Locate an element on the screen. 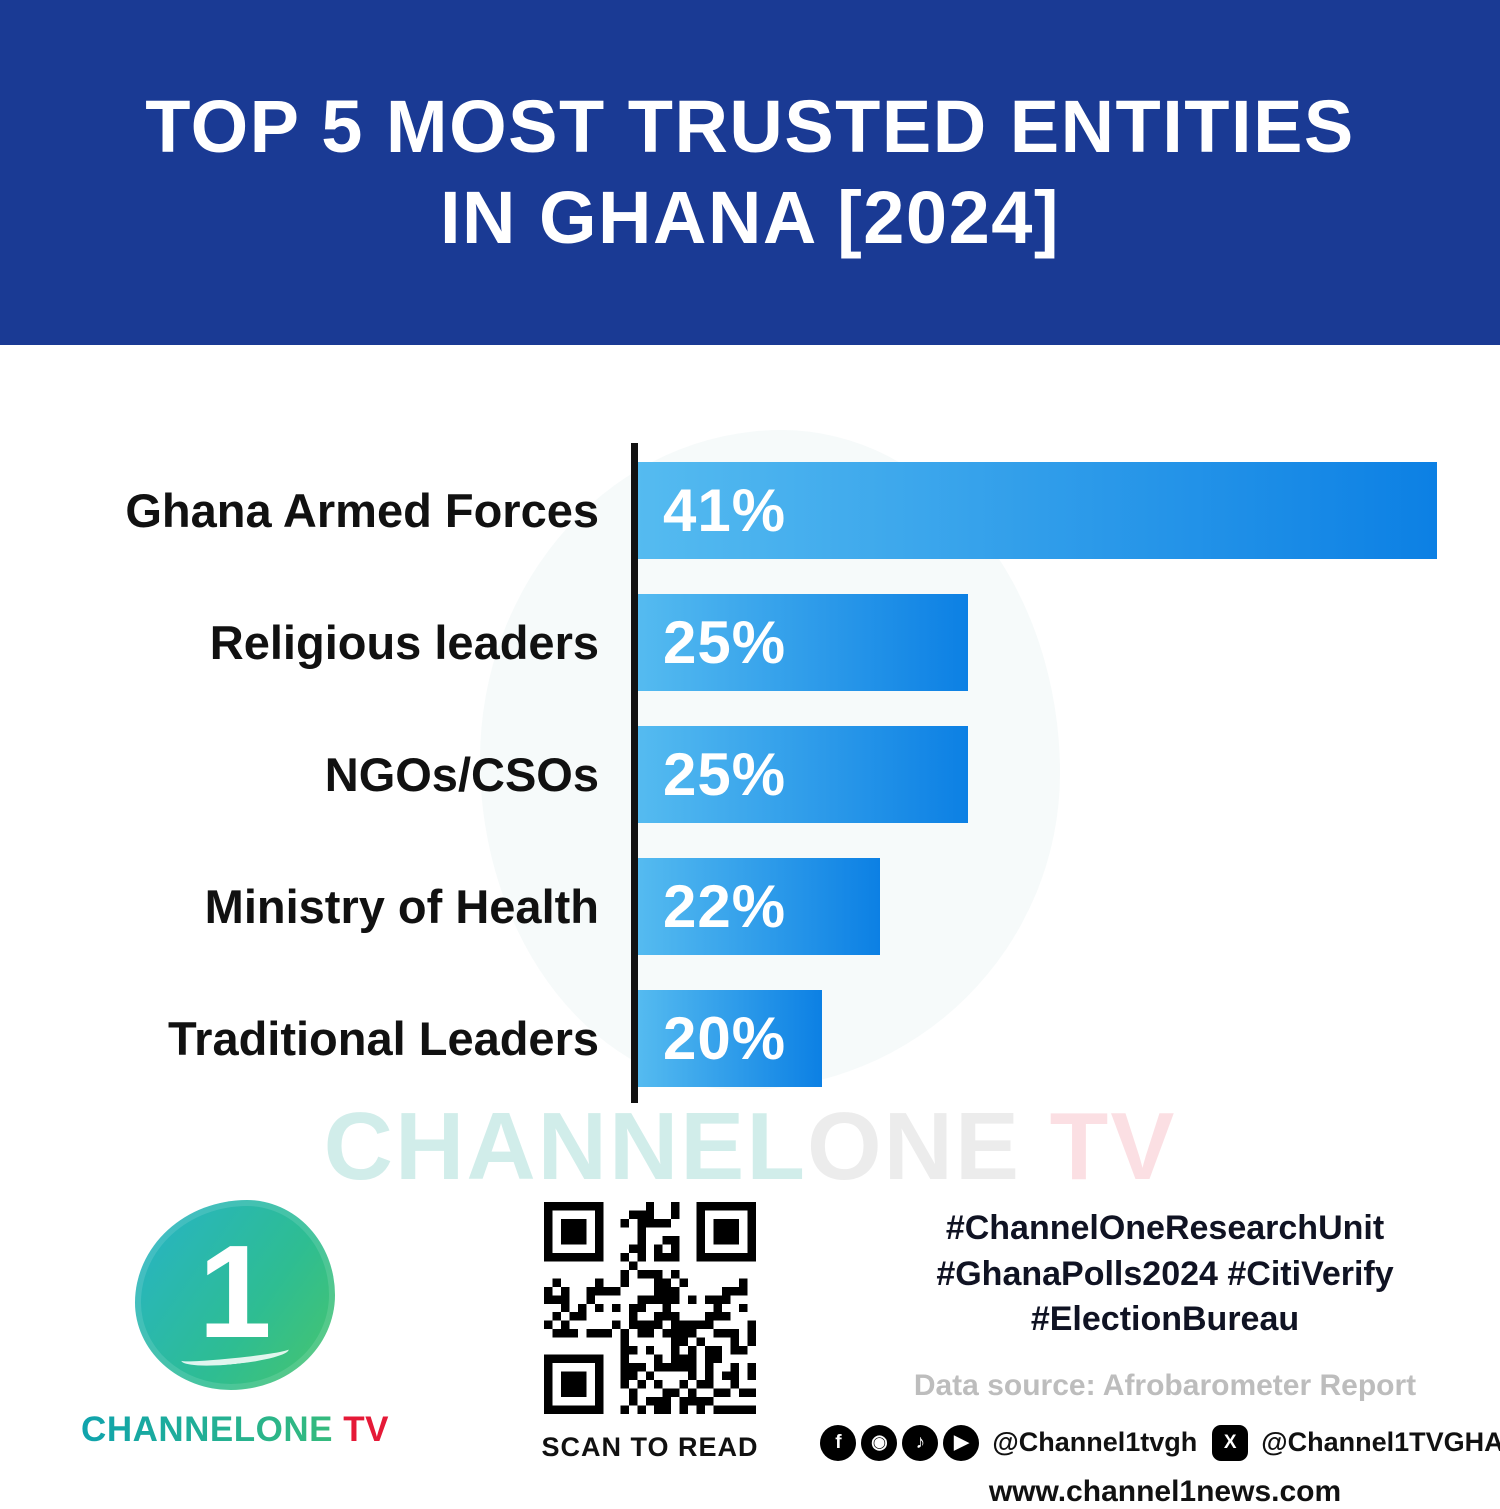  channel-one-logo: 1 is located at coordinates (235, 1295).